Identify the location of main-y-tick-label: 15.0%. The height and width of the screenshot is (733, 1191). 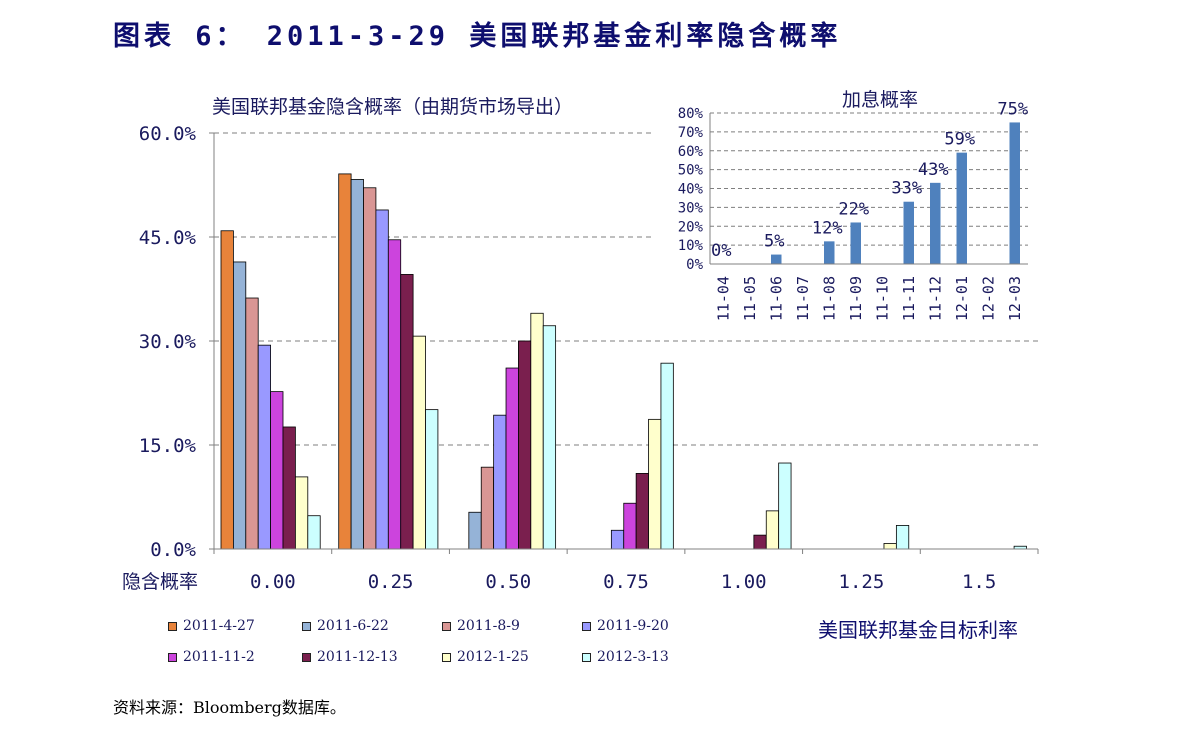
(168, 446).